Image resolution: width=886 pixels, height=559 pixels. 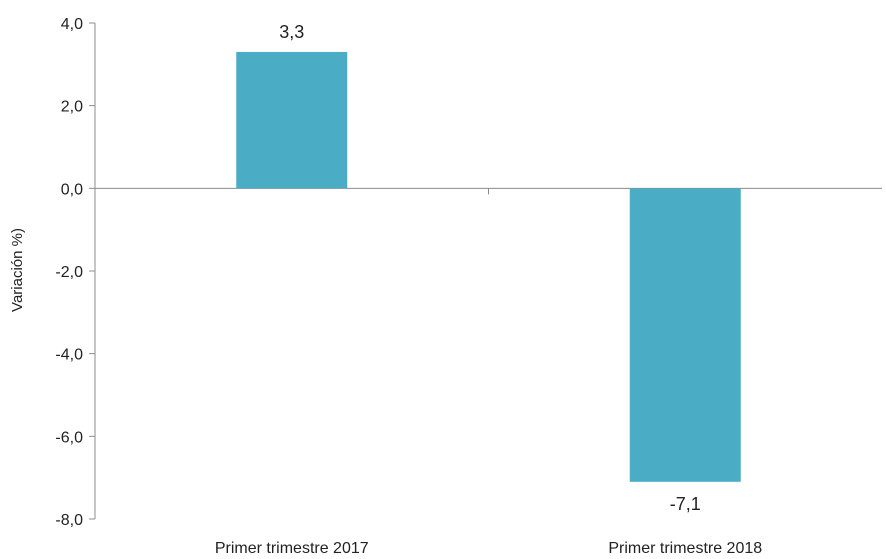 What do you see at coordinates (69, 272) in the screenshot?
I see `y-tick-label: -2,0` at bounding box center [69, 272].